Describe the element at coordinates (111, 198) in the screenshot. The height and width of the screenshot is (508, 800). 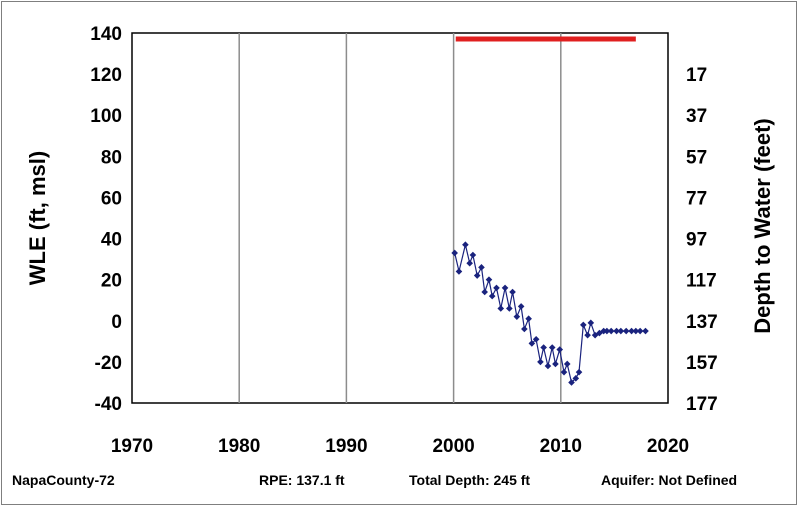
I see `y-tick-label: 60` at that location.